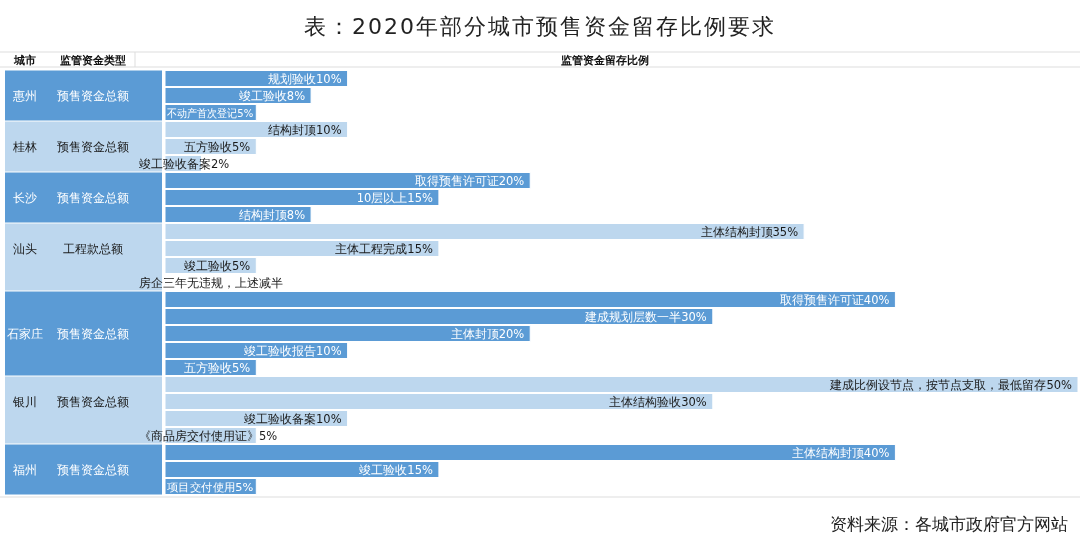 The height and width of the screenshot is (549, 1080). What do you see at coordinates (24, 60) in the screenshot?
I see `y-axis-title: 城市` at bounding box center [24, 60].